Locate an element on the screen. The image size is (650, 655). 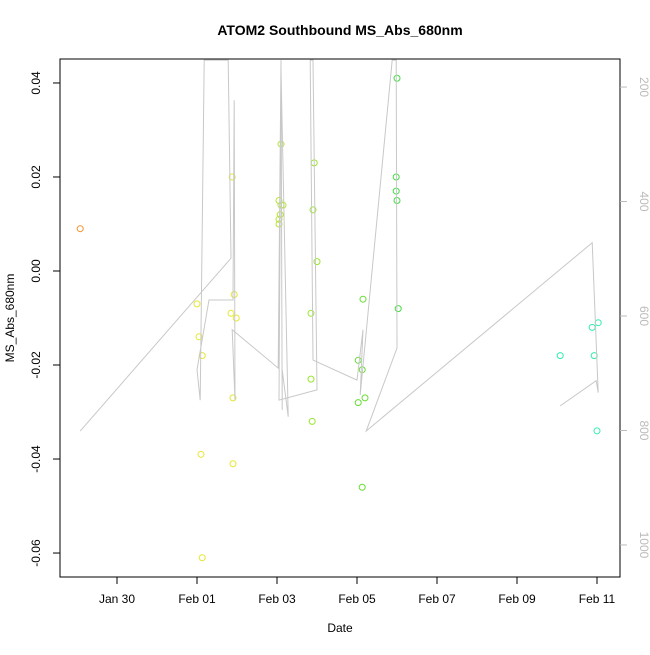
y2-tick-label: 1000 is located at coordinates (643, 545).